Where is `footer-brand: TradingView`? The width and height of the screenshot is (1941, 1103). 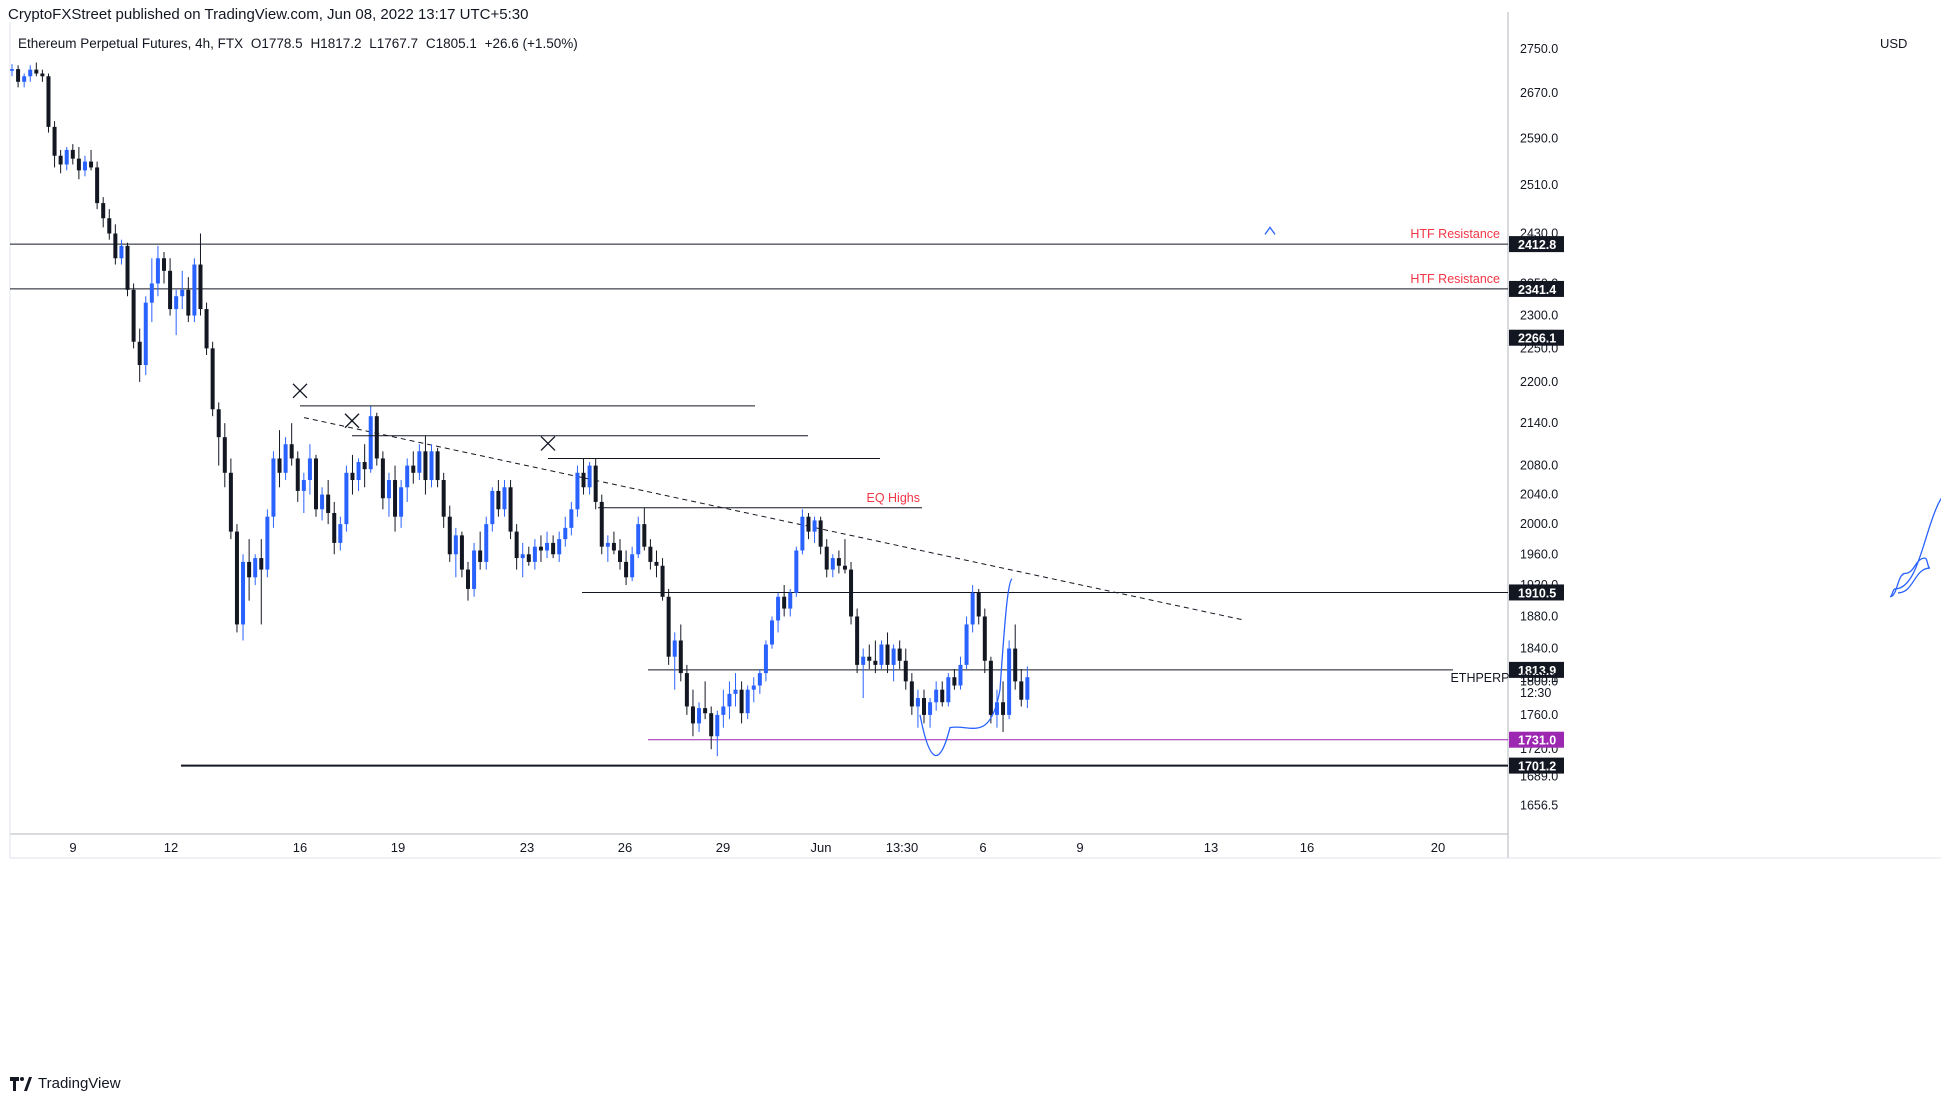
footer-brand: TradingView is located at coordinates (65, 1083).